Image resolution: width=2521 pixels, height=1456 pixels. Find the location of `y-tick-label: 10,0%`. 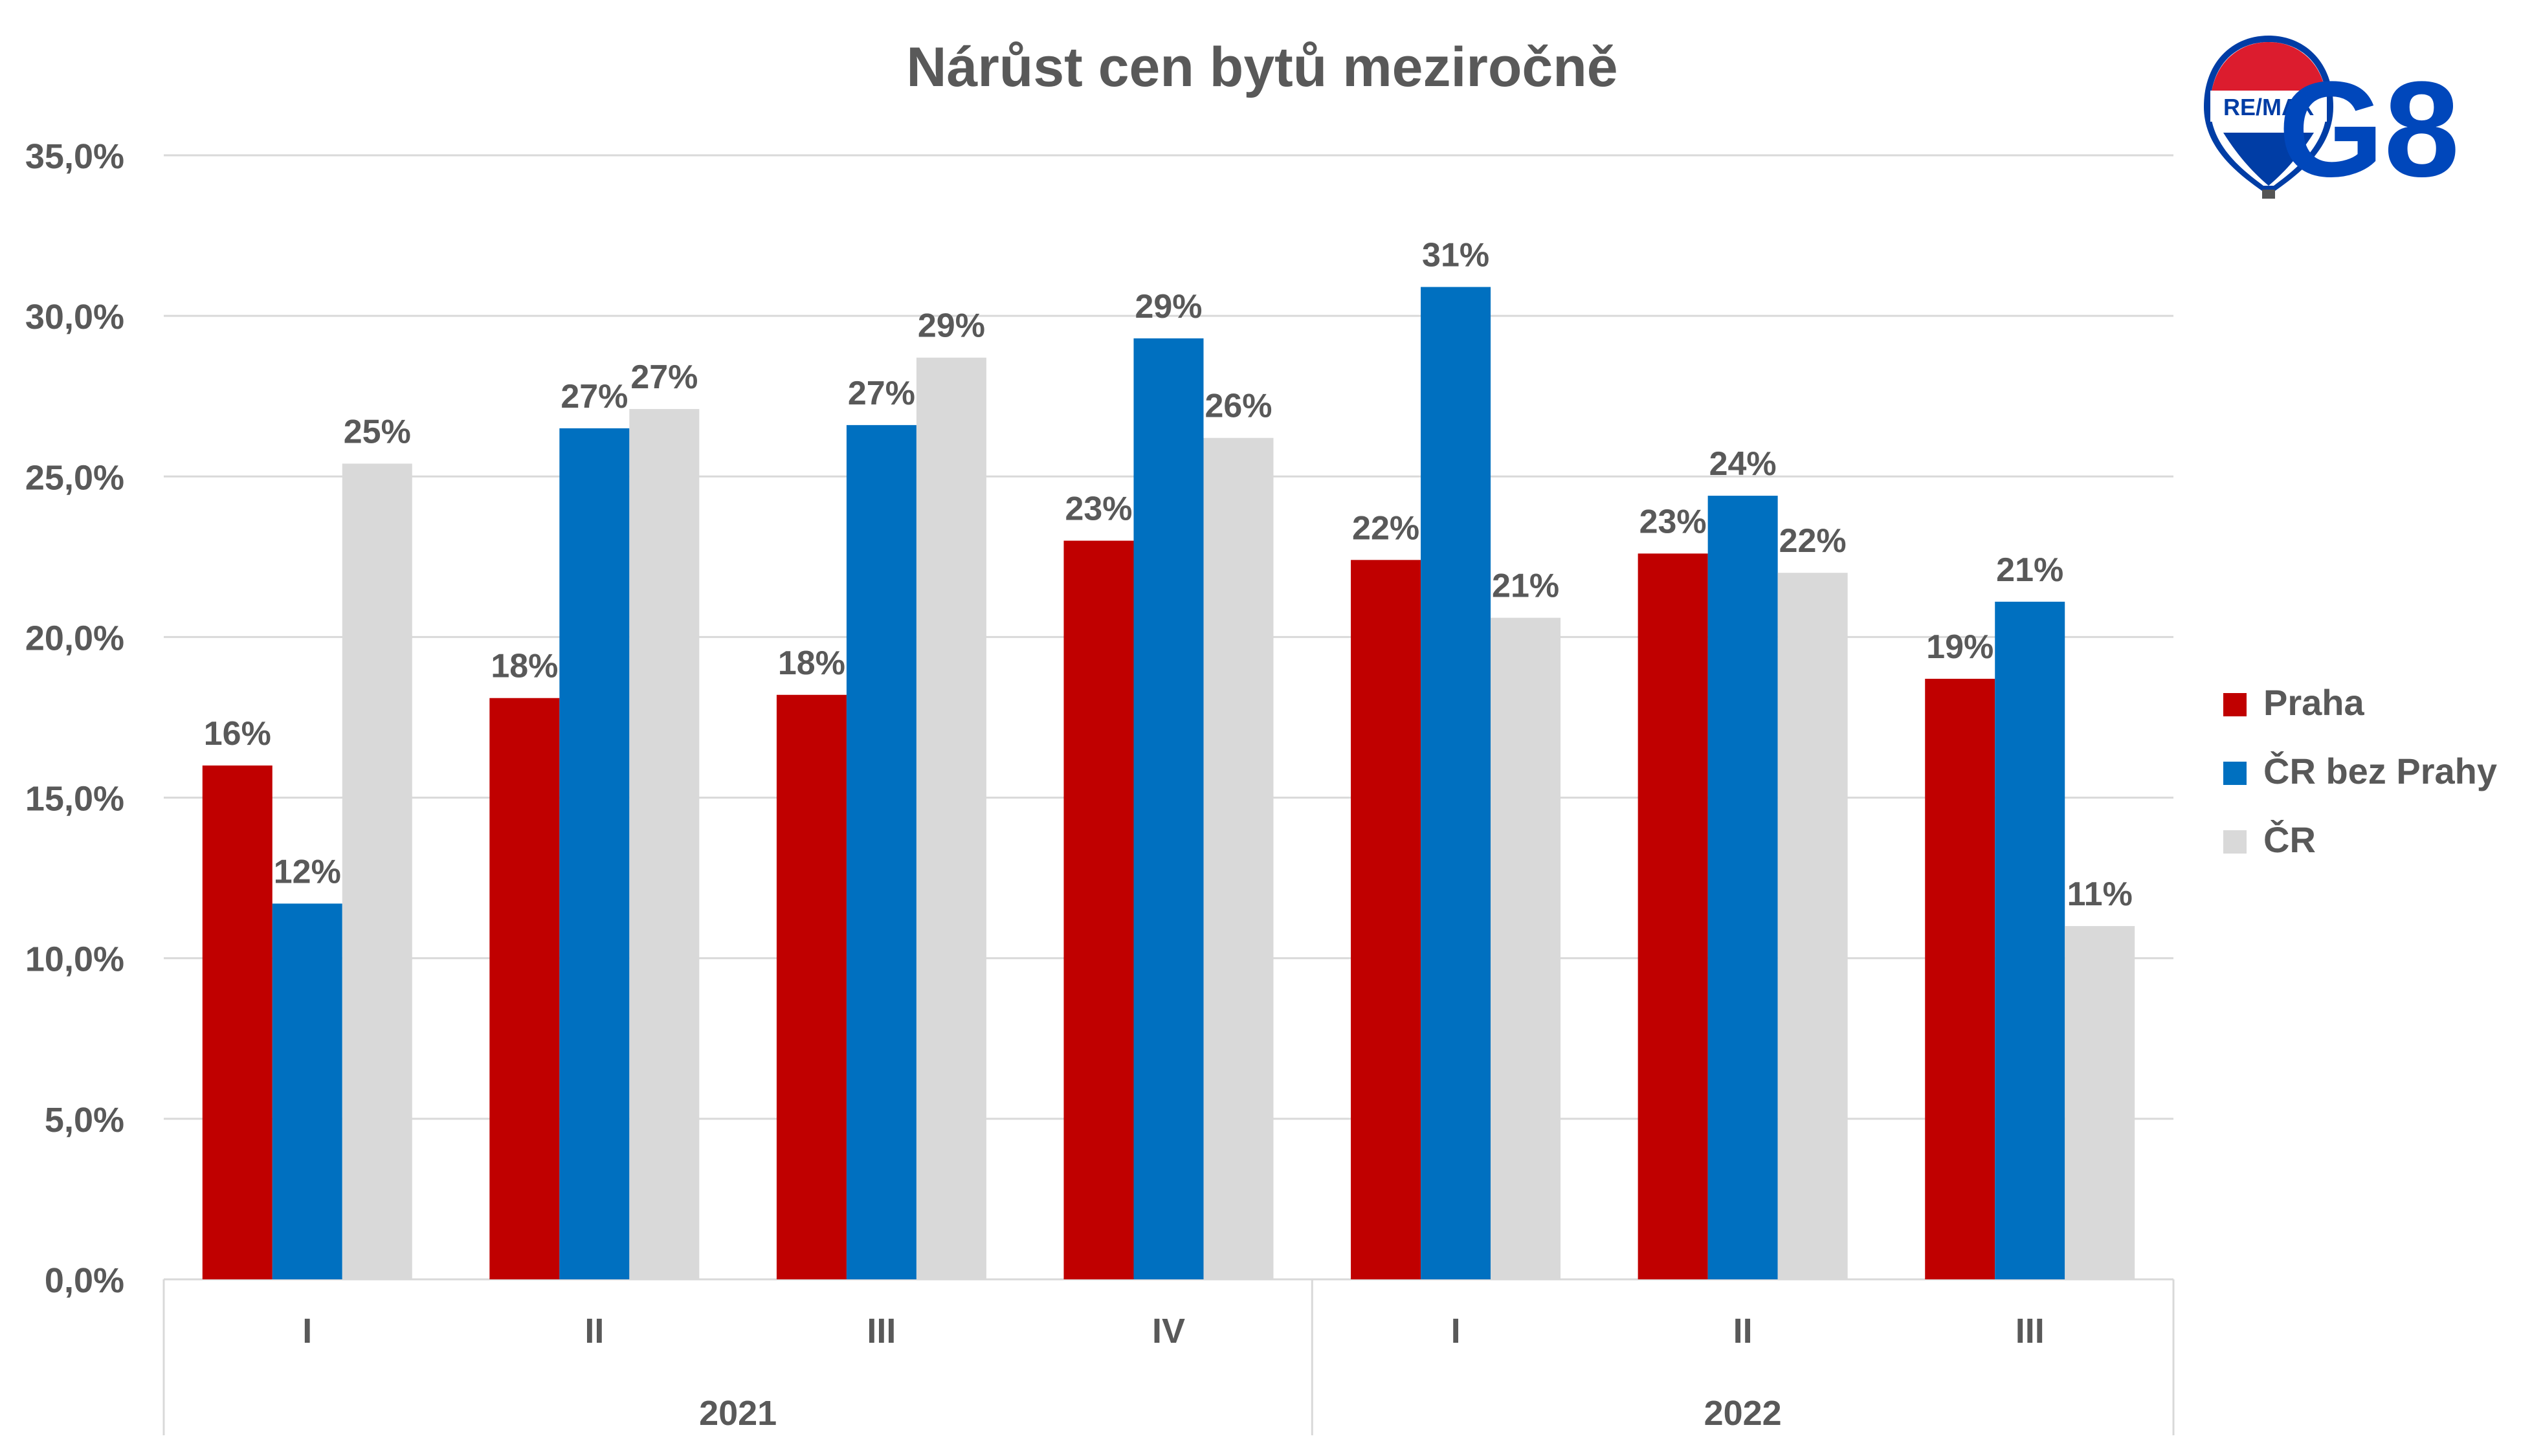

y-tick-label: 10,0% is located at coordinates (74, 959).